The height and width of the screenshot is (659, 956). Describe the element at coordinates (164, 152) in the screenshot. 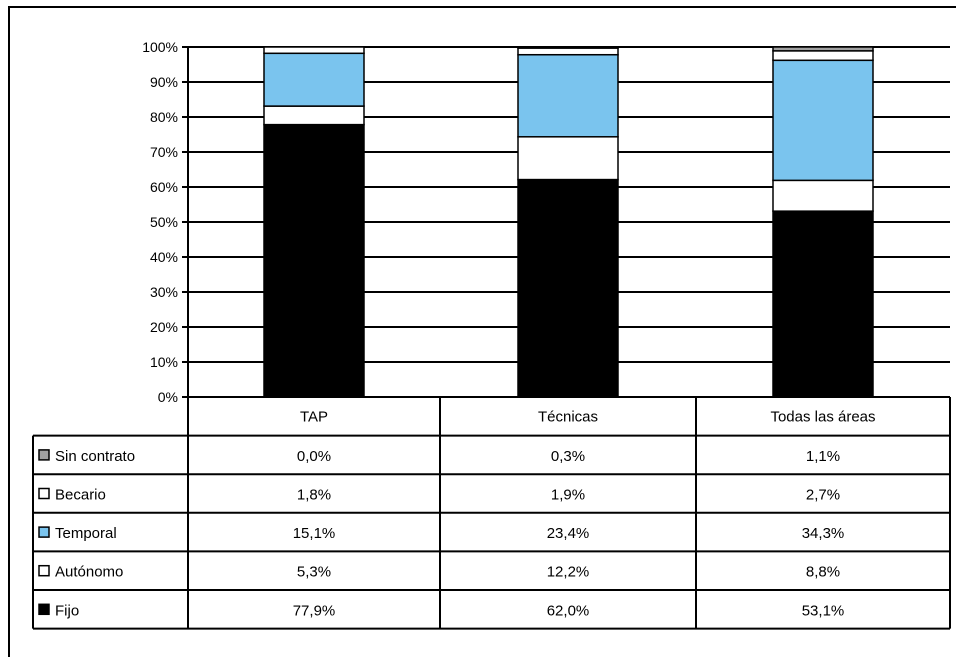

I see `y-tick-label: 70%` at that location.